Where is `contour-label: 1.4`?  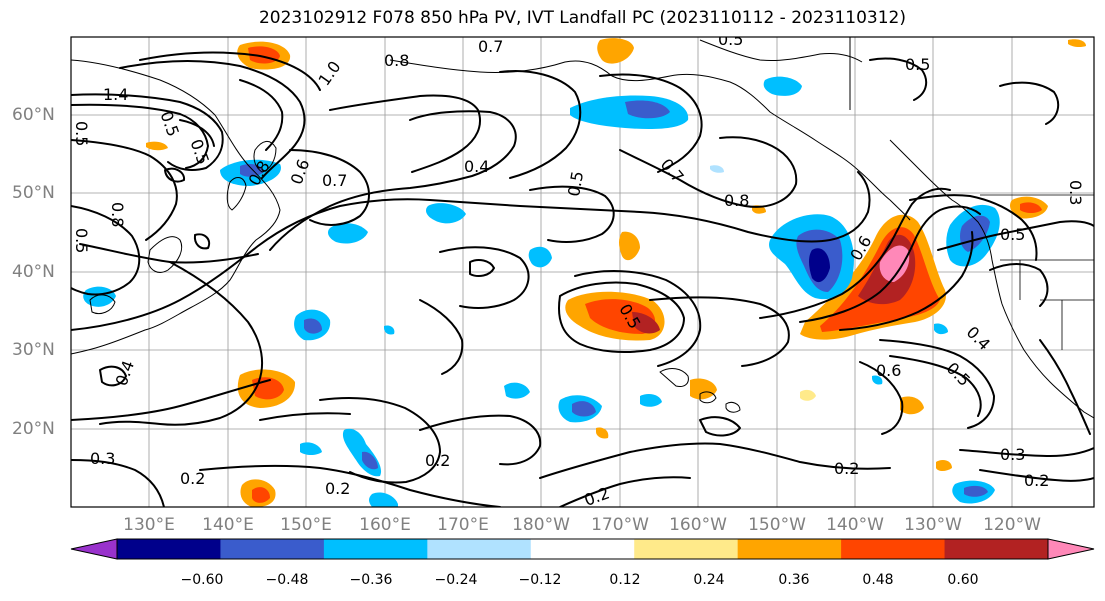
contour-label: 1.4 is located at coordinates (115, 94).